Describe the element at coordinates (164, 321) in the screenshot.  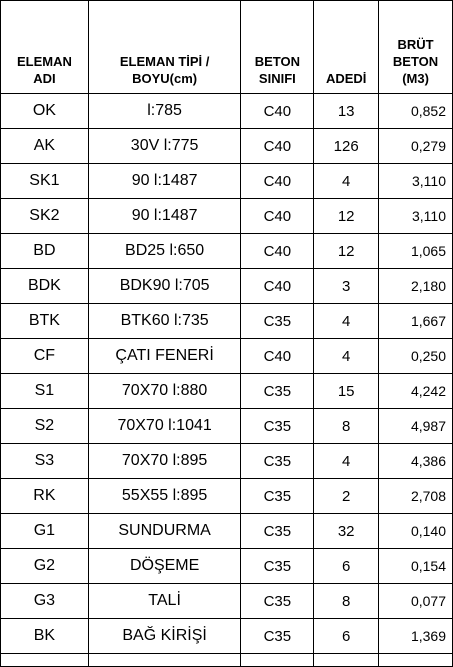
I see `element-type-cell: BTK60 l:735` at that location.